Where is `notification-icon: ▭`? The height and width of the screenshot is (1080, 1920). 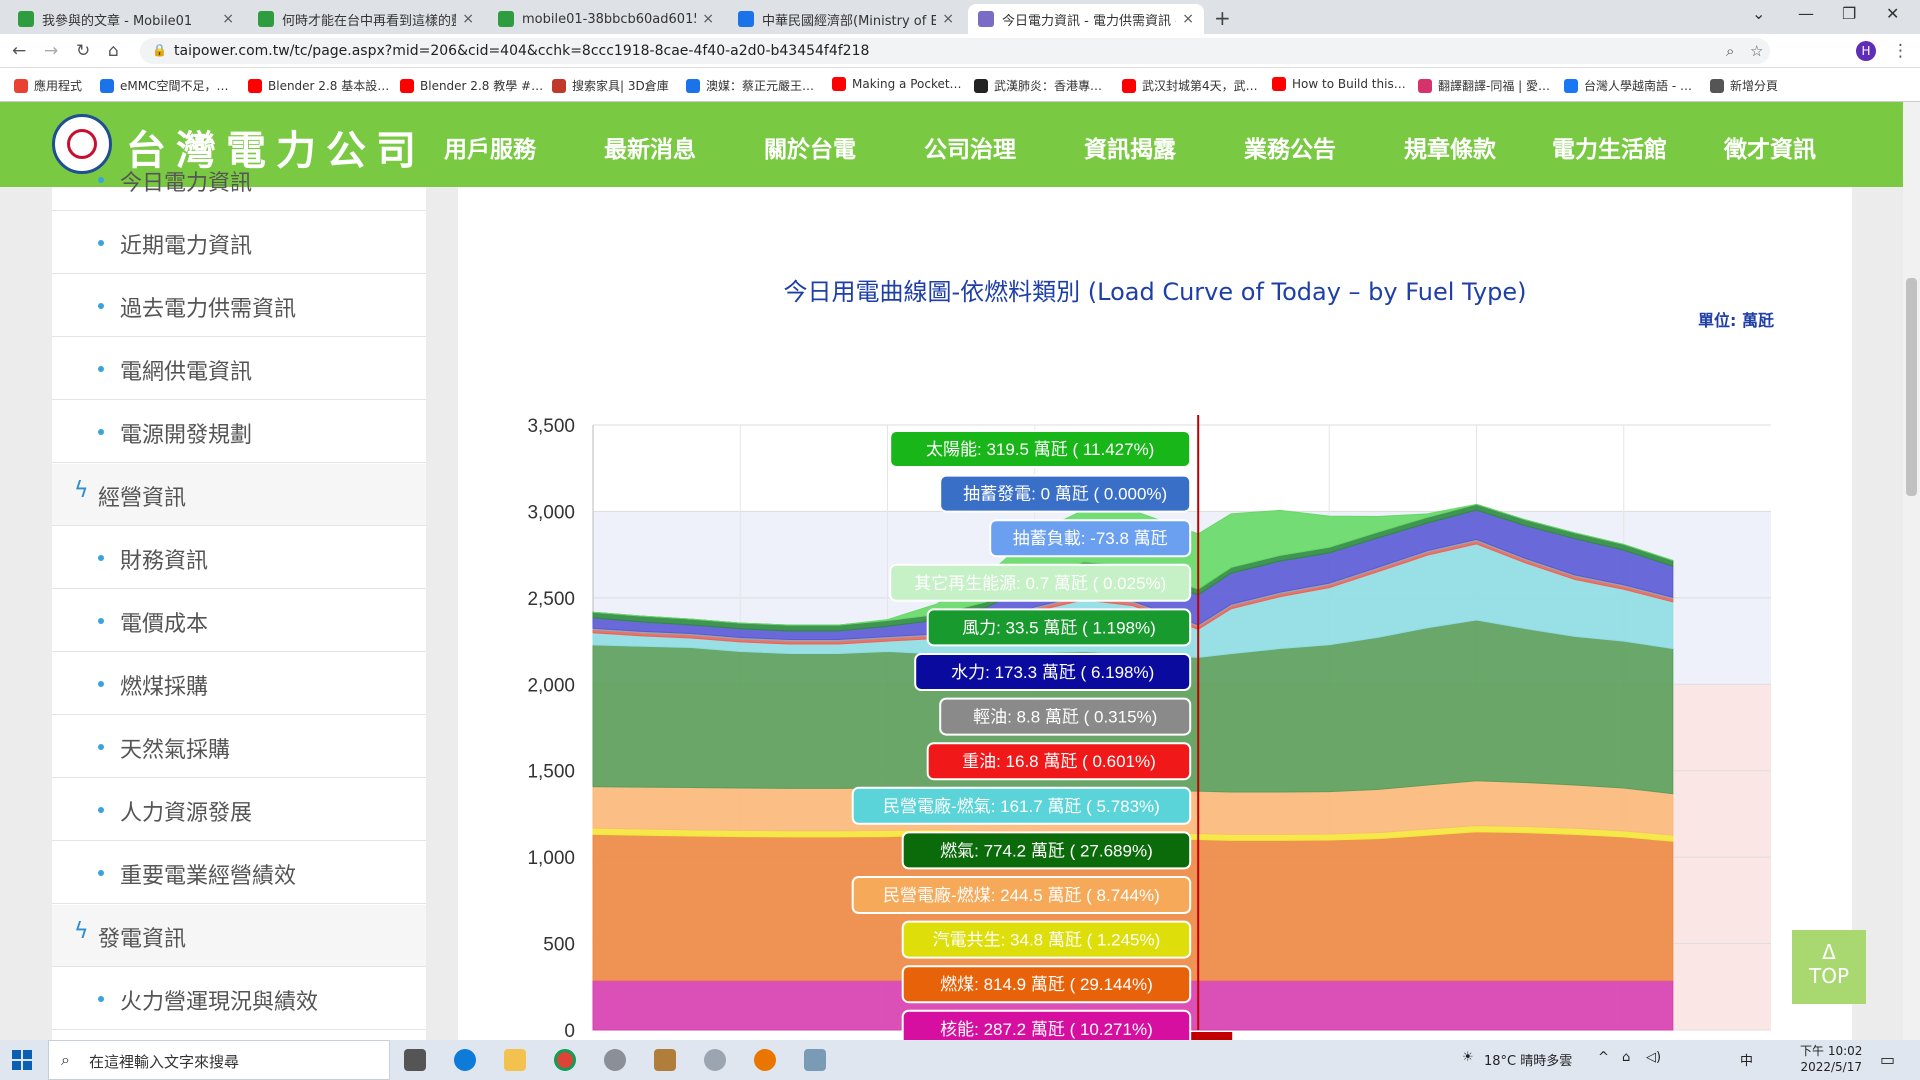 notification-icon: ▭ is located at coordinates (1888, 1059).